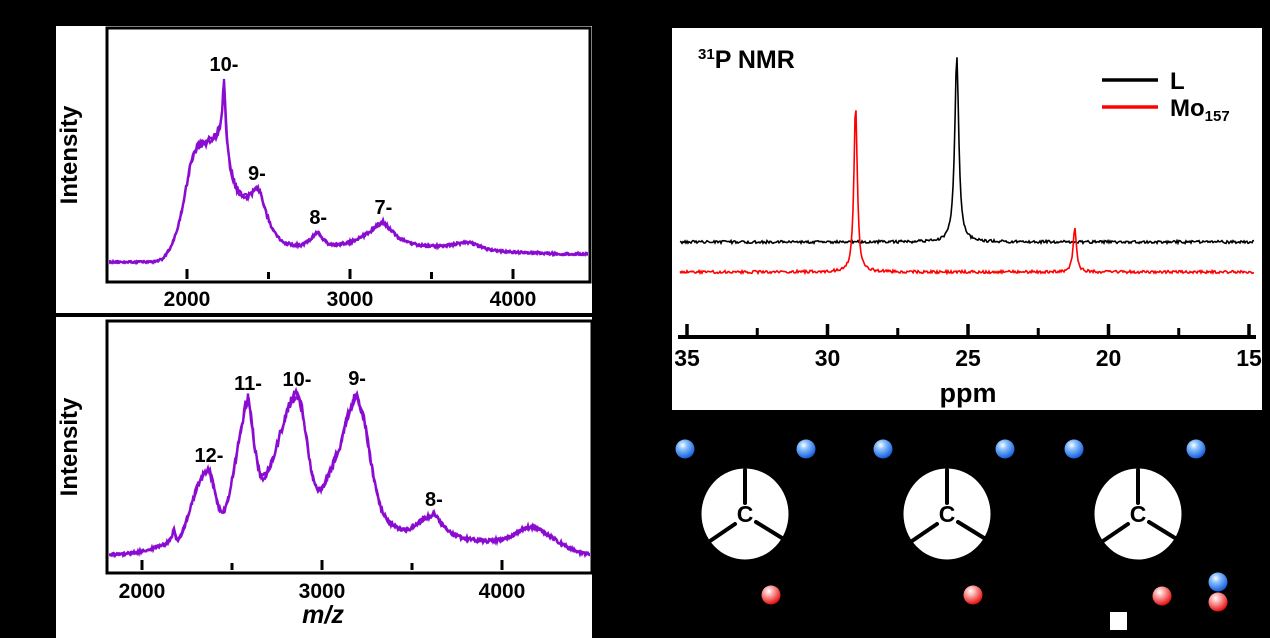  I want to click on ms_bottom-peak-label: 9-, so click(357, 379).